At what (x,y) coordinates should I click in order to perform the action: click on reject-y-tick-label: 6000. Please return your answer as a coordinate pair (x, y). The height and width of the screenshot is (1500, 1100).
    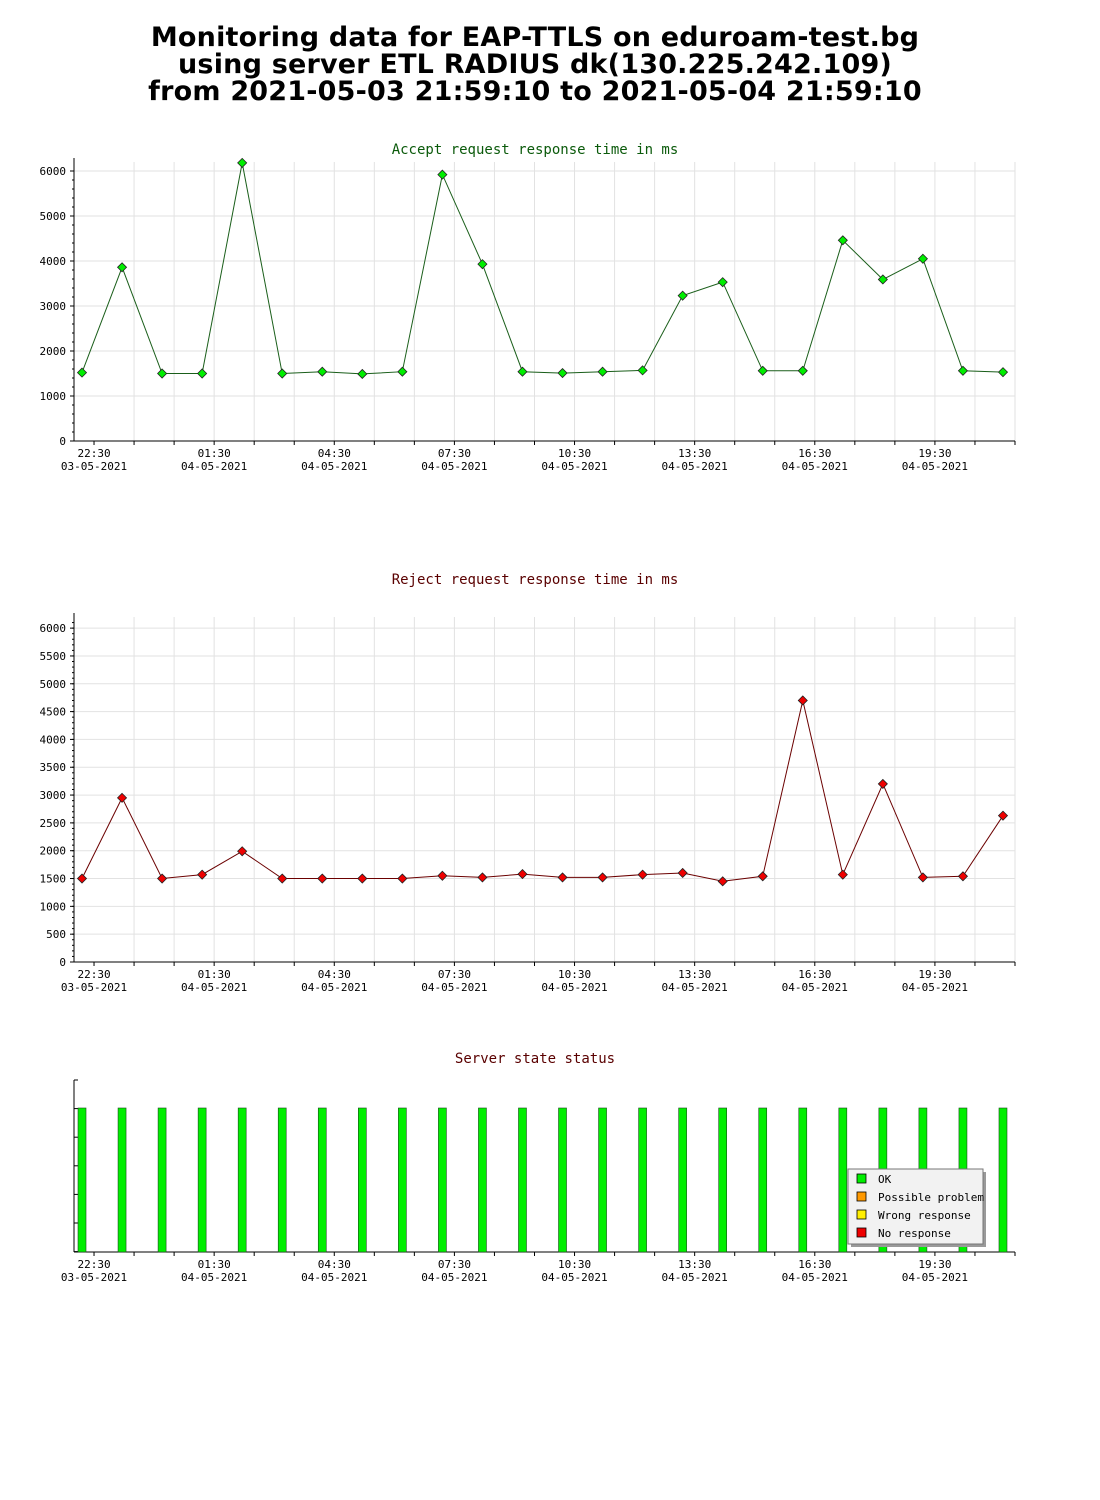
    Looking at the image, I should click on (53, 628).